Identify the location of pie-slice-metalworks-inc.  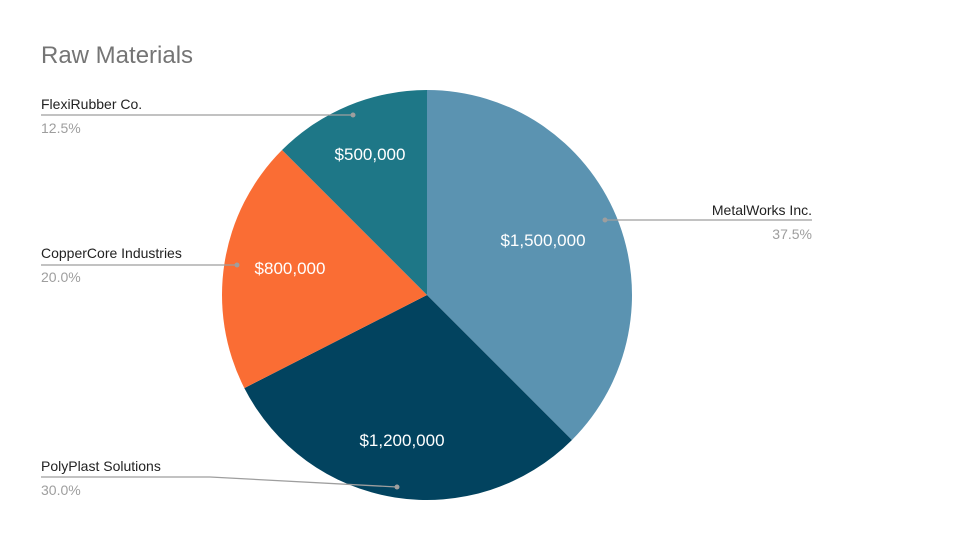
(529, 265).